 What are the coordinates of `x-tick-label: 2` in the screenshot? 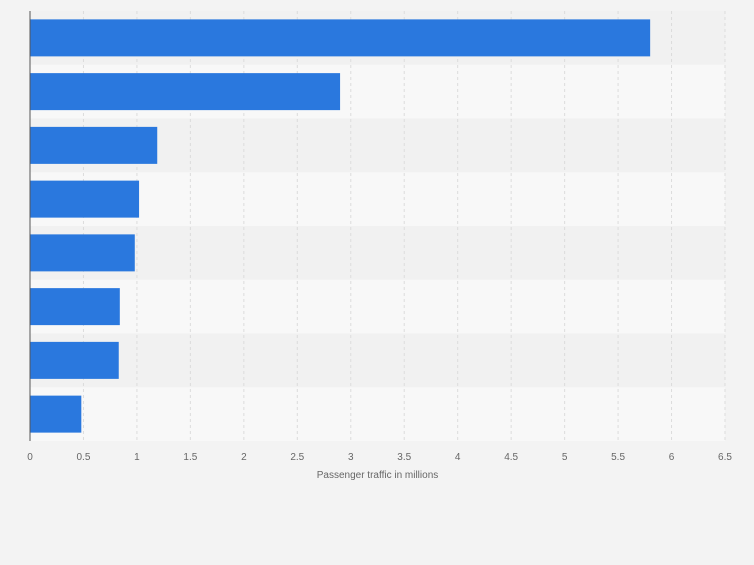 It's located at (244, 457).